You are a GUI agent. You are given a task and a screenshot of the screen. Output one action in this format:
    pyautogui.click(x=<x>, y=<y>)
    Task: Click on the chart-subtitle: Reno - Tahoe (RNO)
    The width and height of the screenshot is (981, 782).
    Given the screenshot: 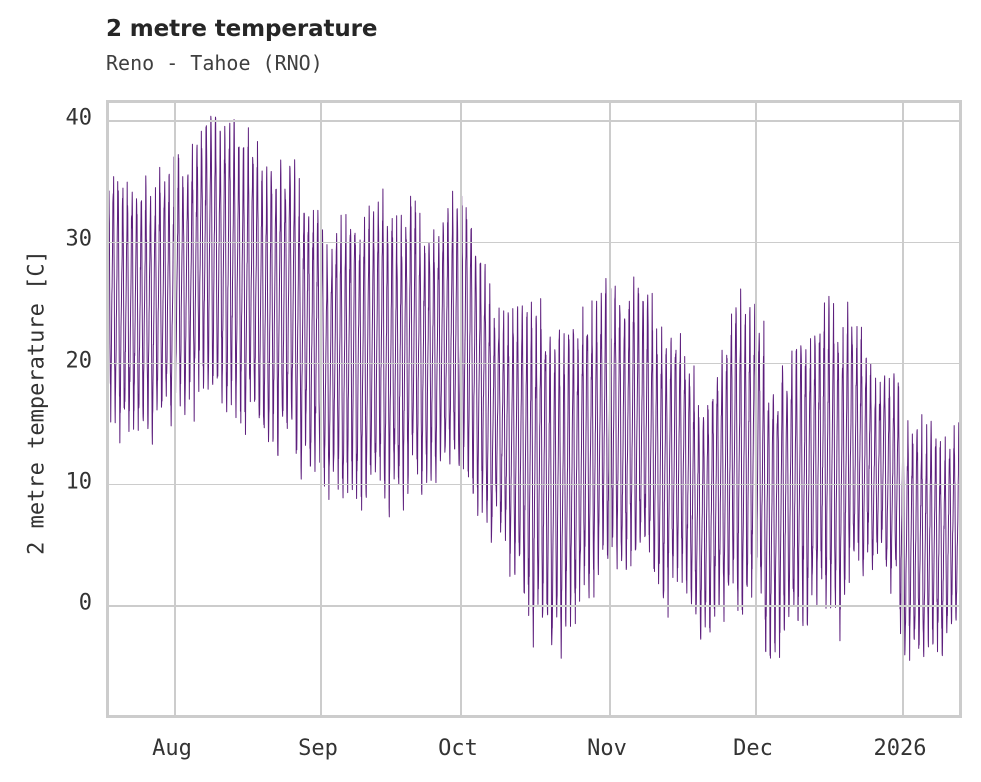 What is the action you would take?
    pyautogui.click(x=214, y=63)
    